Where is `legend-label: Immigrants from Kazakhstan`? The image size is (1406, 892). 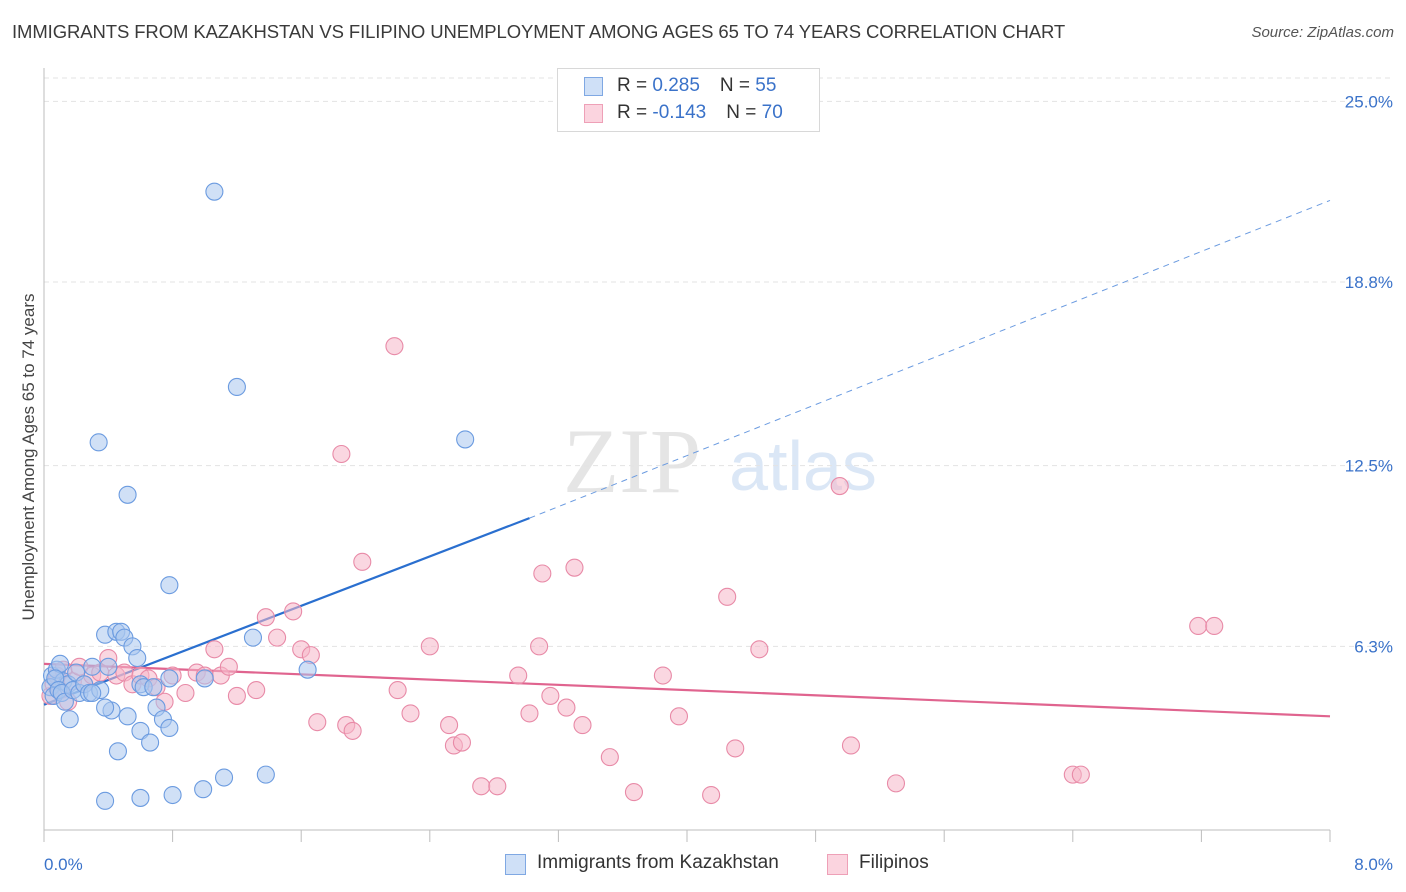 legend-label: Immigrants from Kazakhstan is located at coordinates (658, 862).